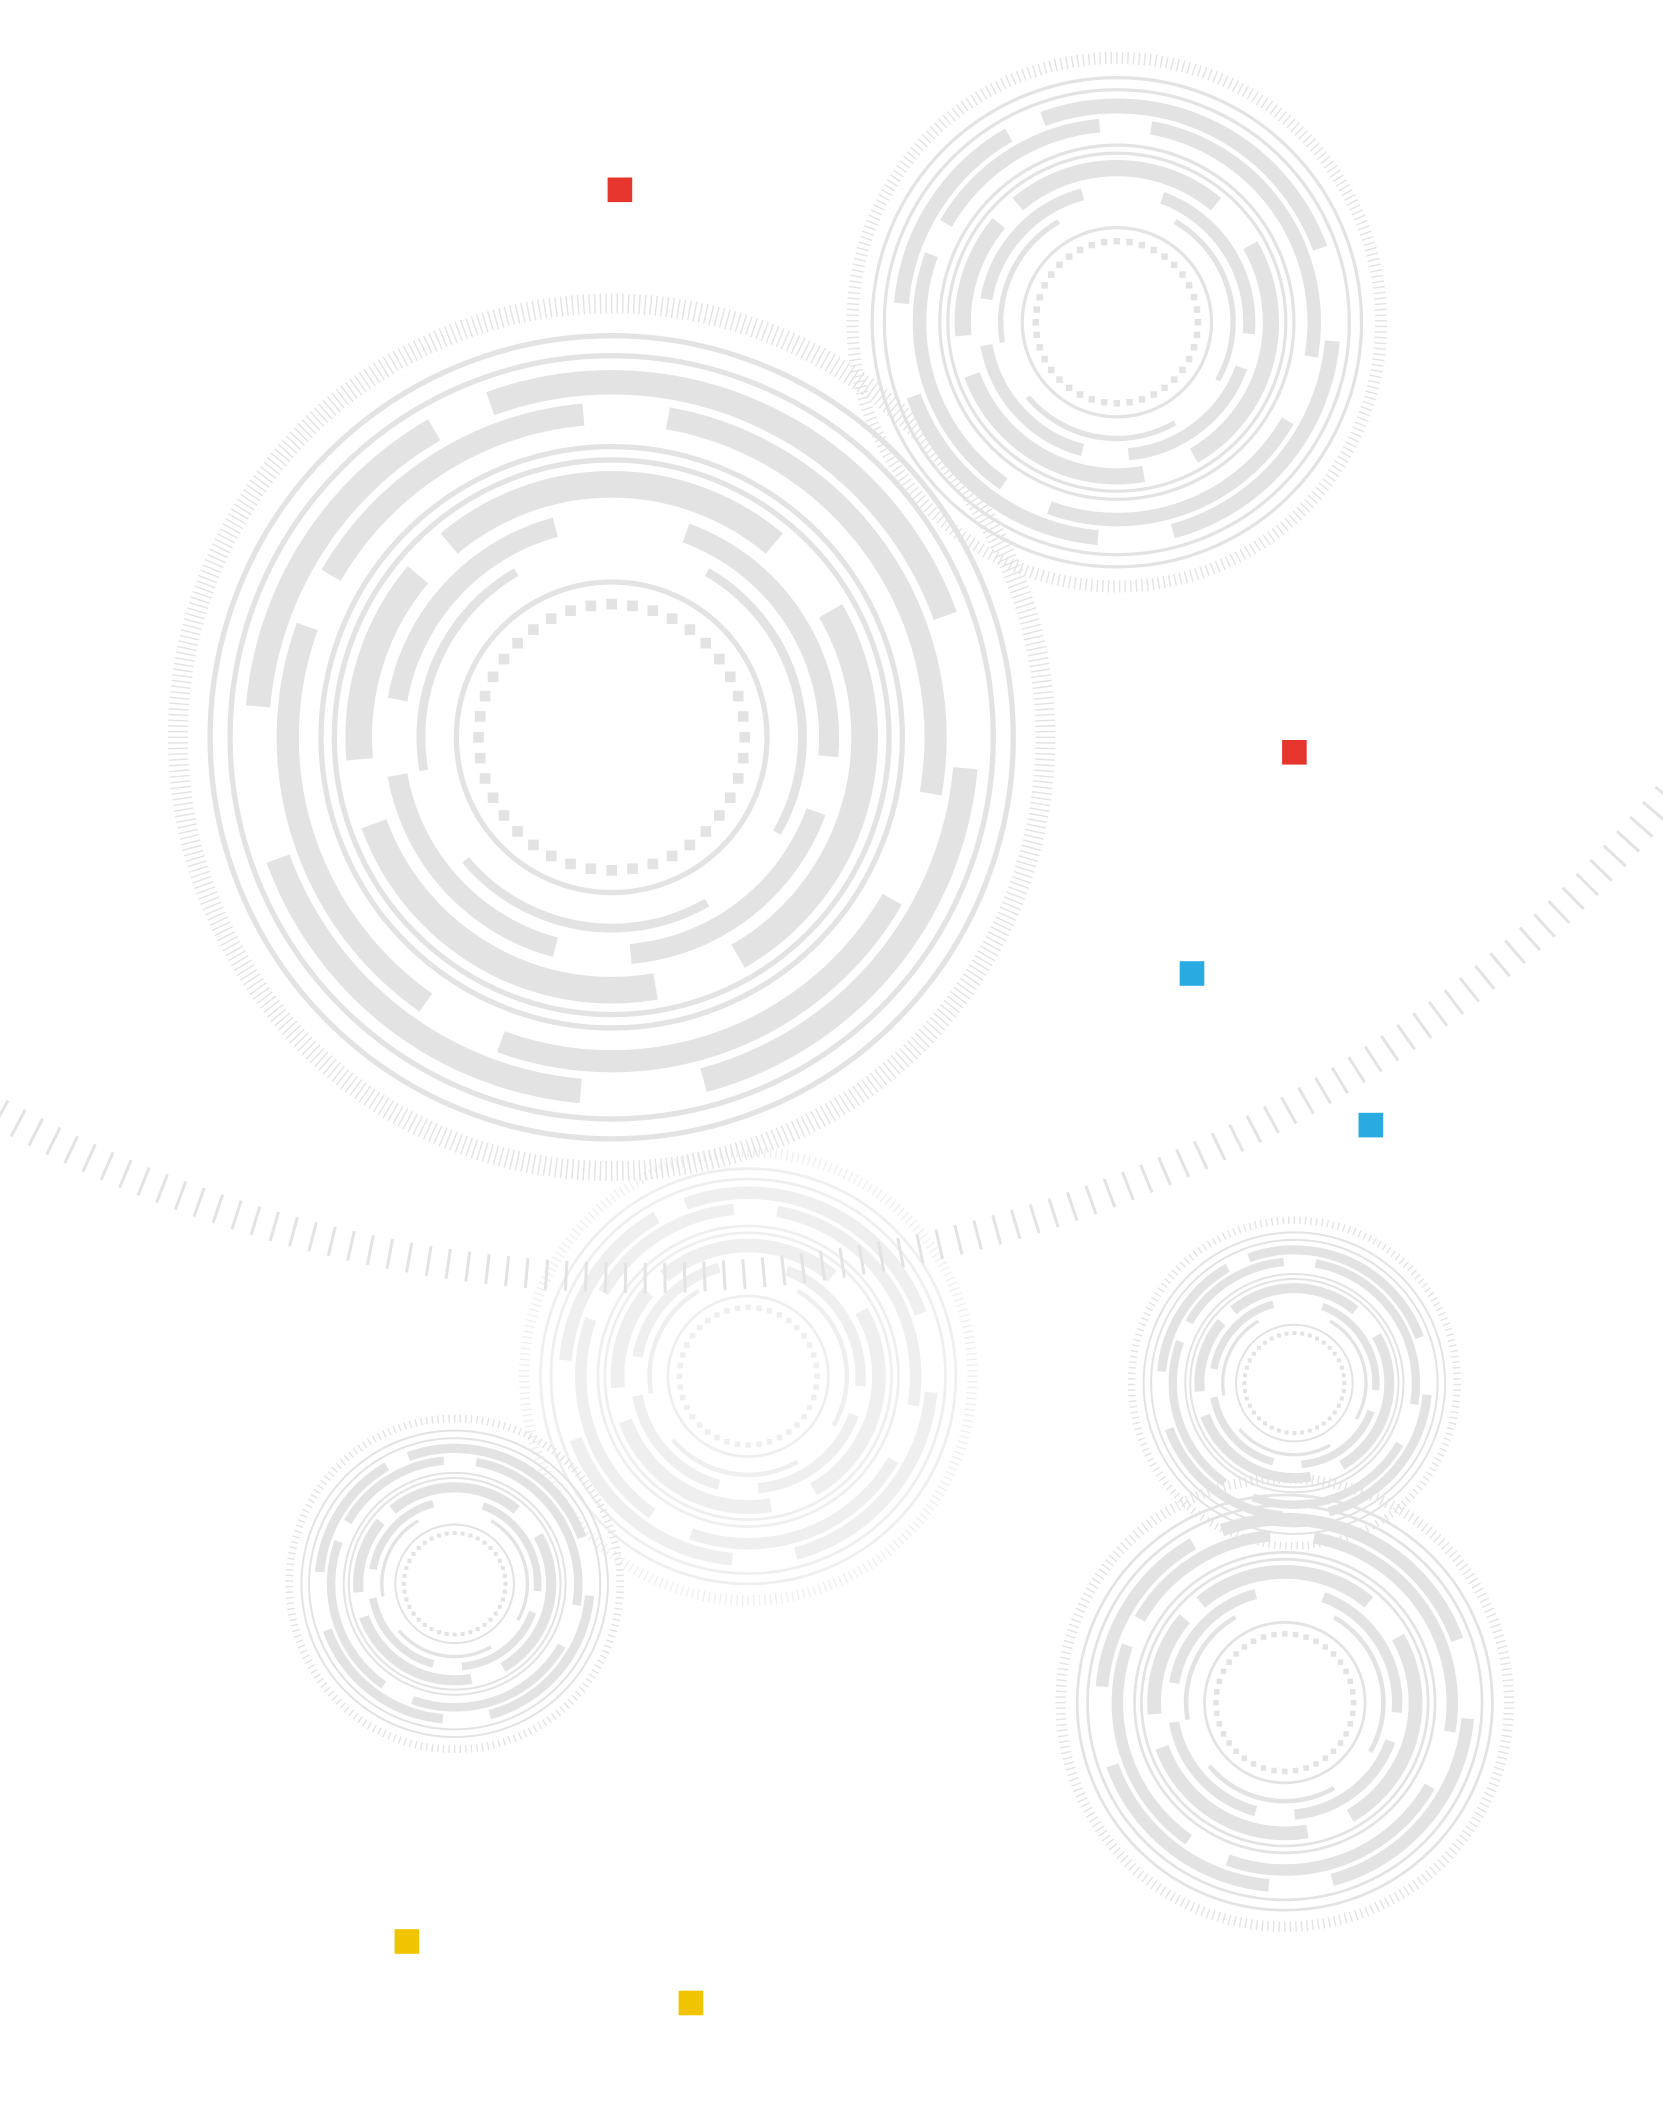  I want to click on gear-top-right, so click(1117, 322).